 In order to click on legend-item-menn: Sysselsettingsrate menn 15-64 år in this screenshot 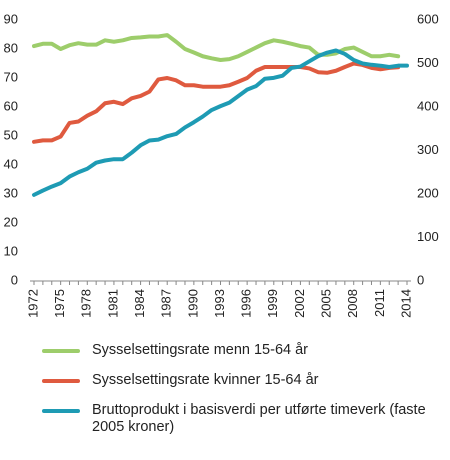, I will do `click(242, 350)`.